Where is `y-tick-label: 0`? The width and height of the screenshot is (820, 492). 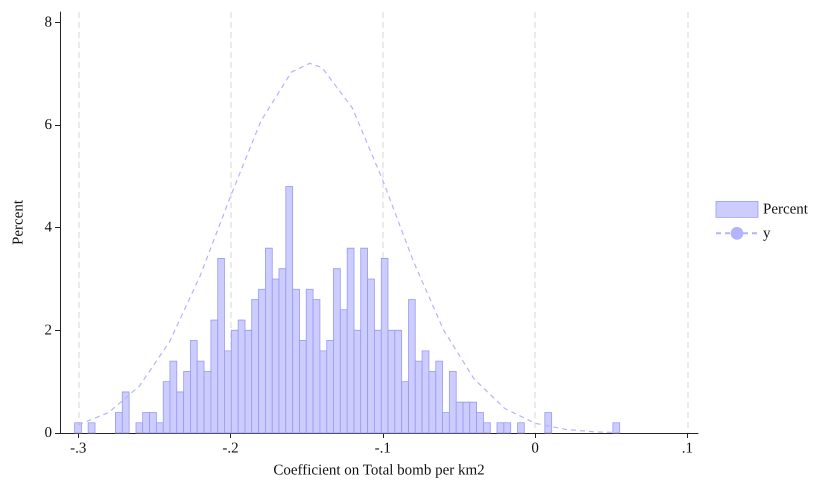
y-tick-label: 0 is located at coordinates (48, 433).